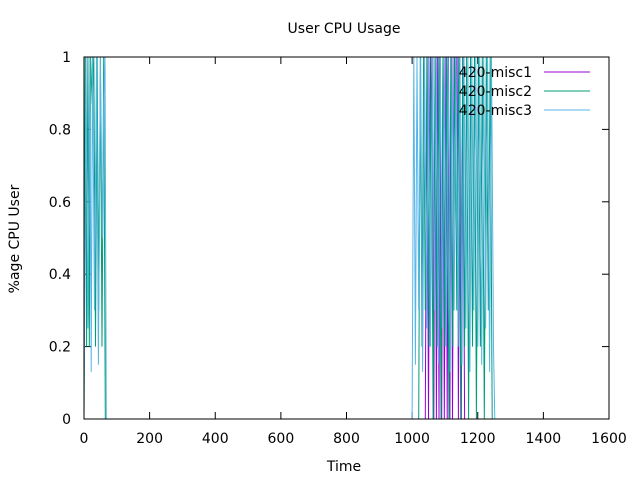  What do you see at coordinates (215, 439) in the screenshot?
I see `x-tick-label: 400` at bounding box center [215, 439].